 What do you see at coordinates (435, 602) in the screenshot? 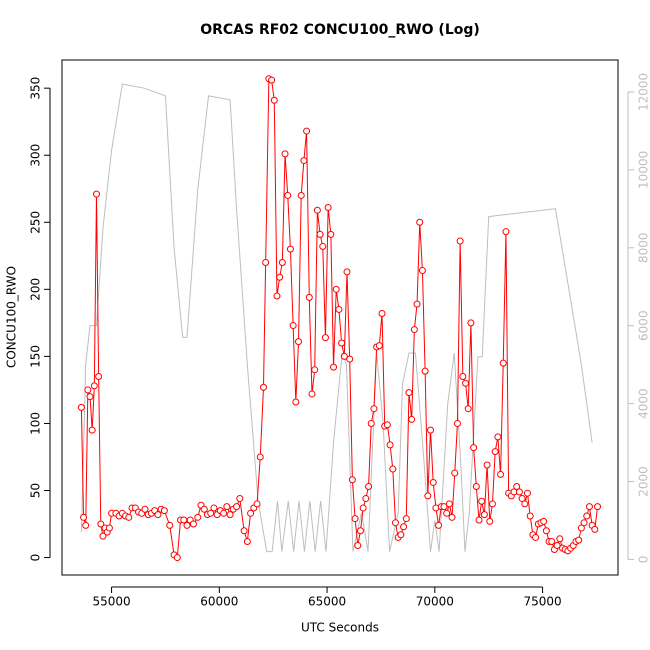
I see `x-tick-label: 70000` at bounding box center [435, 602].